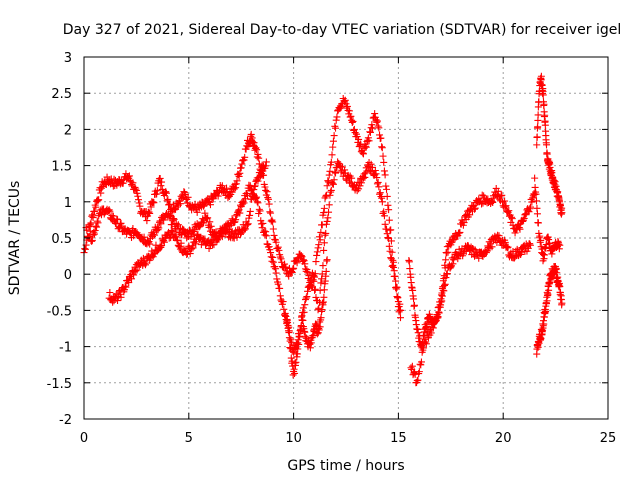  Describe the element at coordinates (398, 438) in the screenshot. I see `x-tick-label: 15` at that location.